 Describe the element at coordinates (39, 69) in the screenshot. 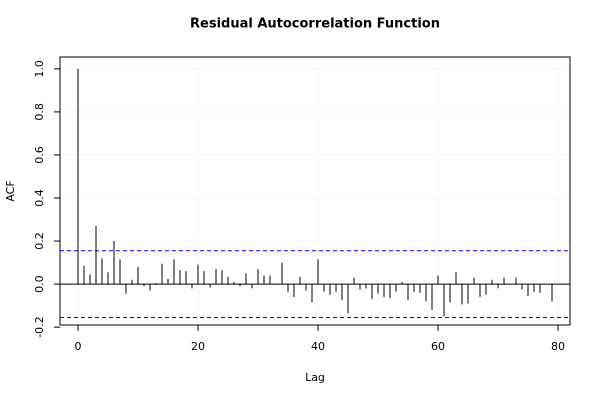

I see `y-tick-label: 1.0` at that location.